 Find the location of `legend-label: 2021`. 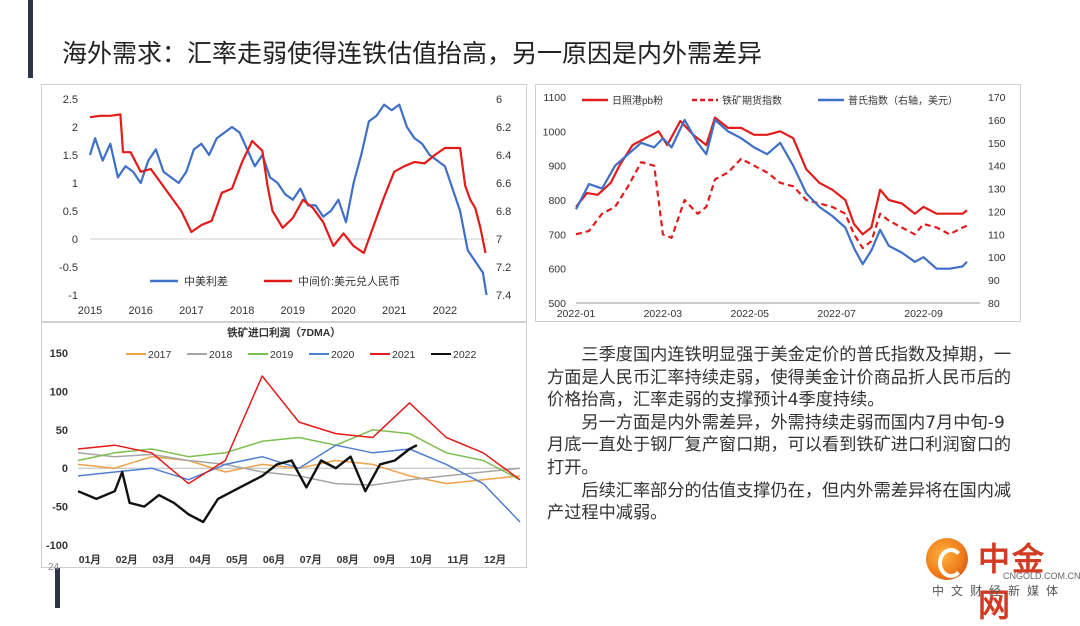

legend-label: 2021 is located at coordinates (404, 355).